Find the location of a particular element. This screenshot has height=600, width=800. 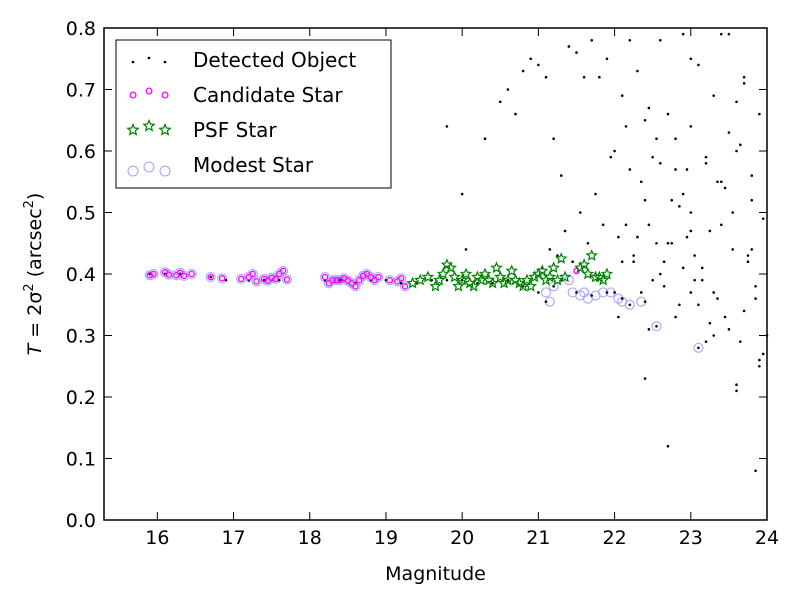

y-axis-label-end: ) is located at coordinates (35, 196).